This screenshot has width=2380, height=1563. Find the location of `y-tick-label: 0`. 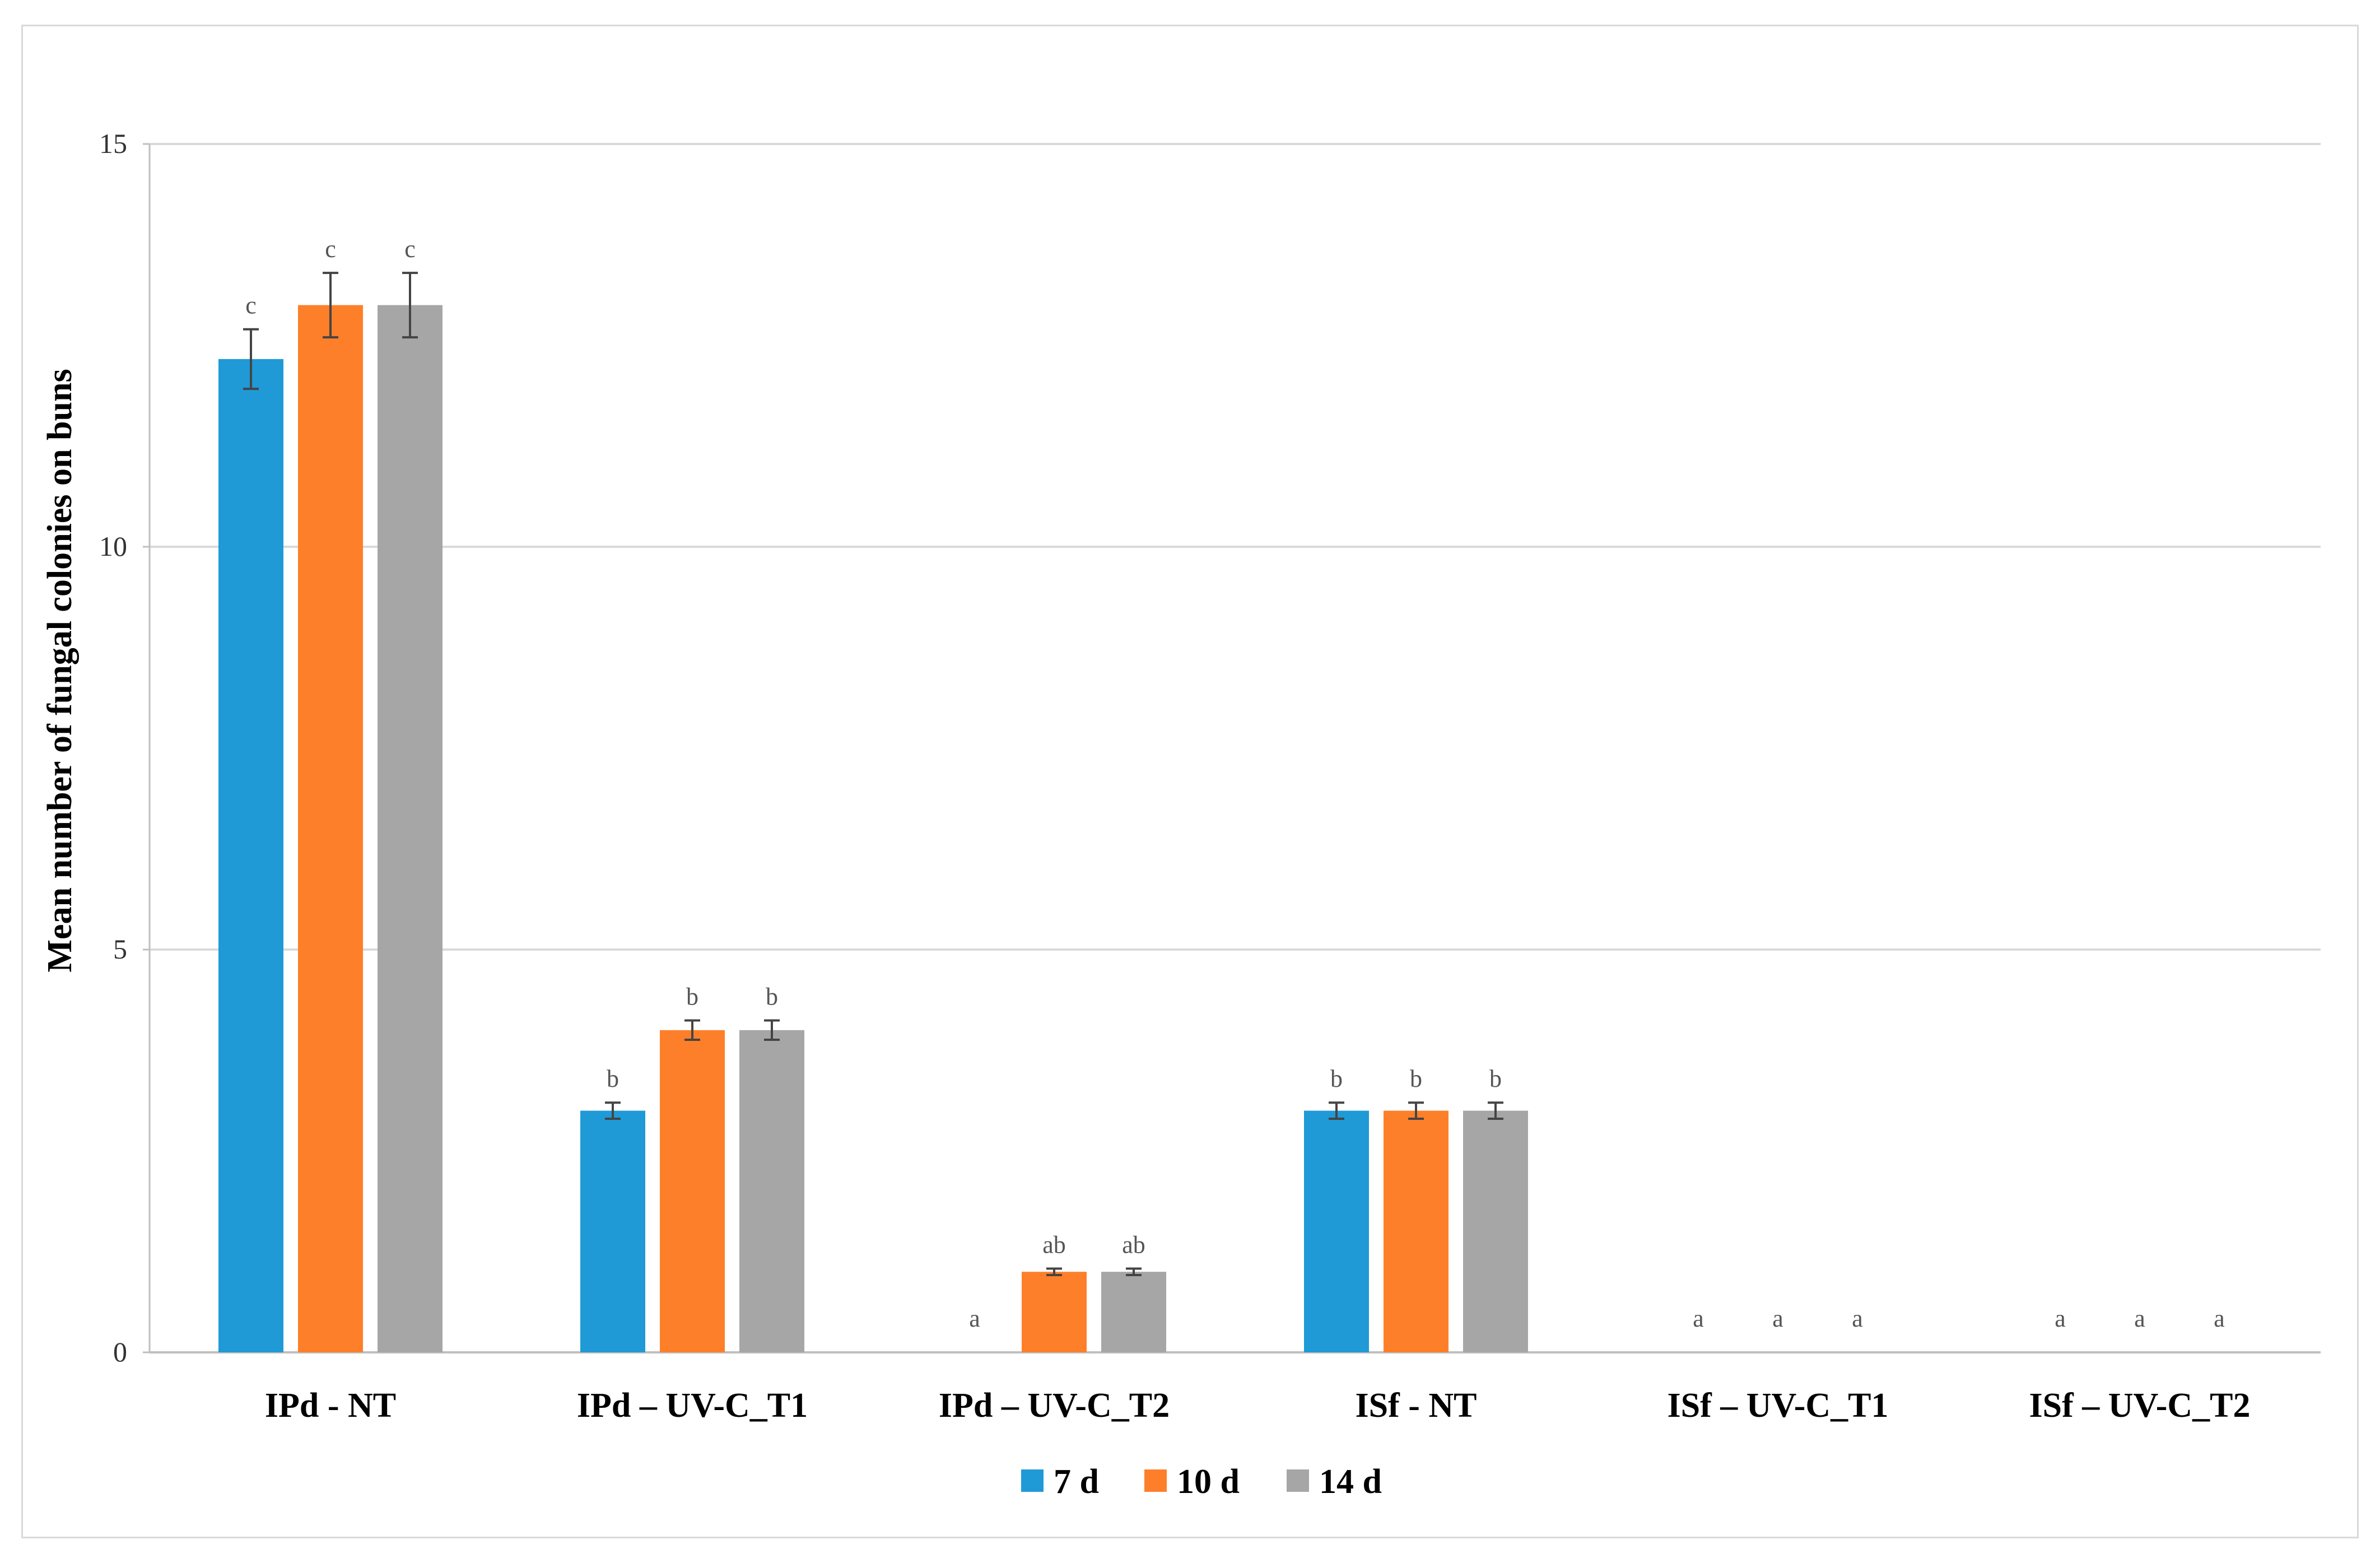

y-tick-label: 0 is located at coordinates (120, 1351).